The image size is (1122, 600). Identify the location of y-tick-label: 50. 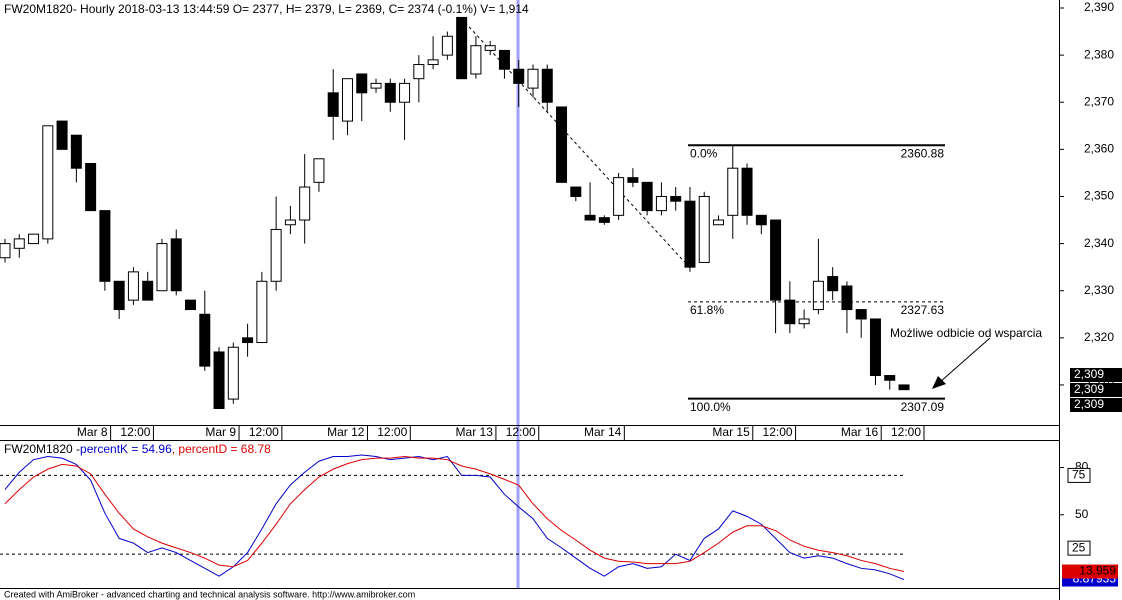
(1082, 514).